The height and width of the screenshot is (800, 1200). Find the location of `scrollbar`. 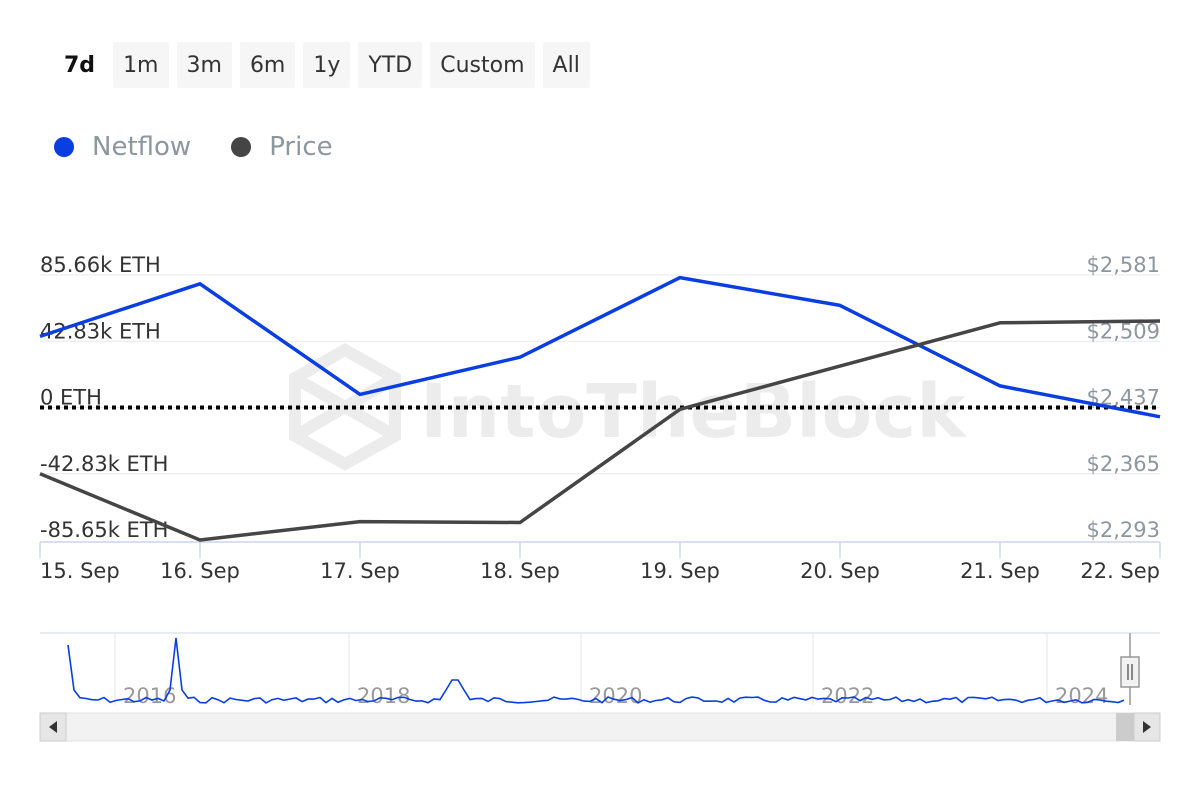

scrollbar is located at coordinates (600, 727).